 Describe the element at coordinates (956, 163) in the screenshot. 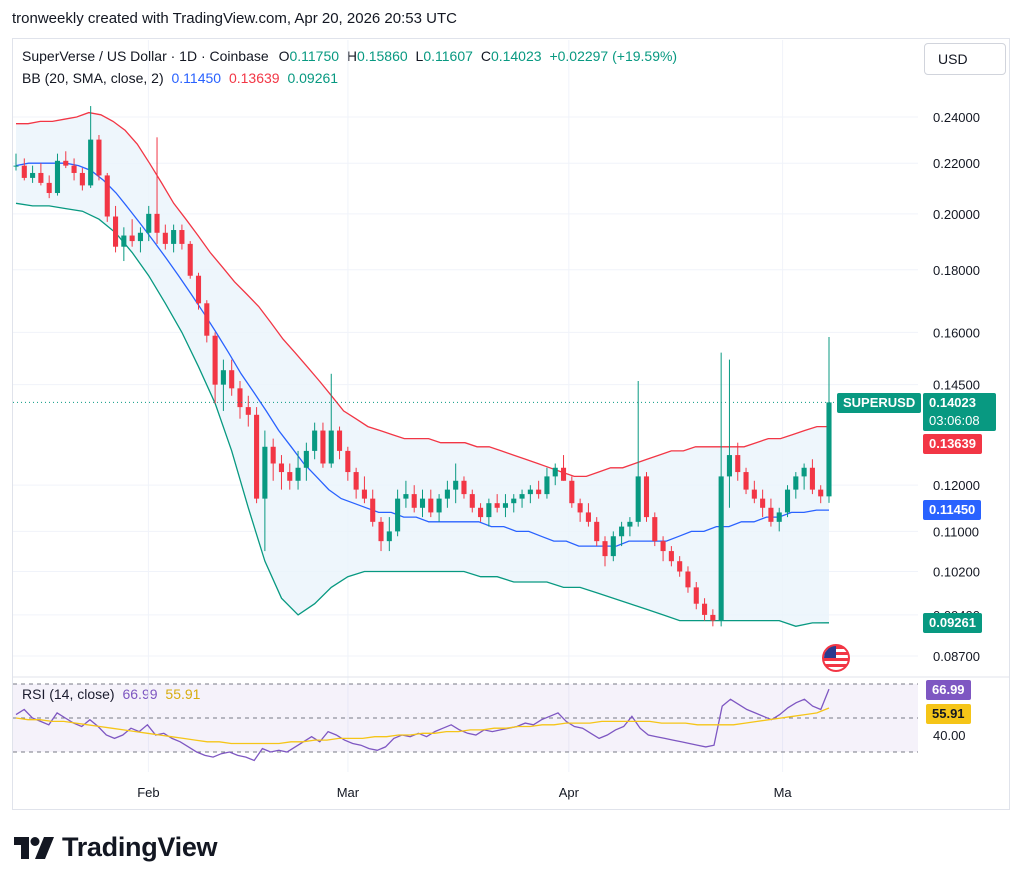

I see `price-tick-label: 0.22000` at that location.